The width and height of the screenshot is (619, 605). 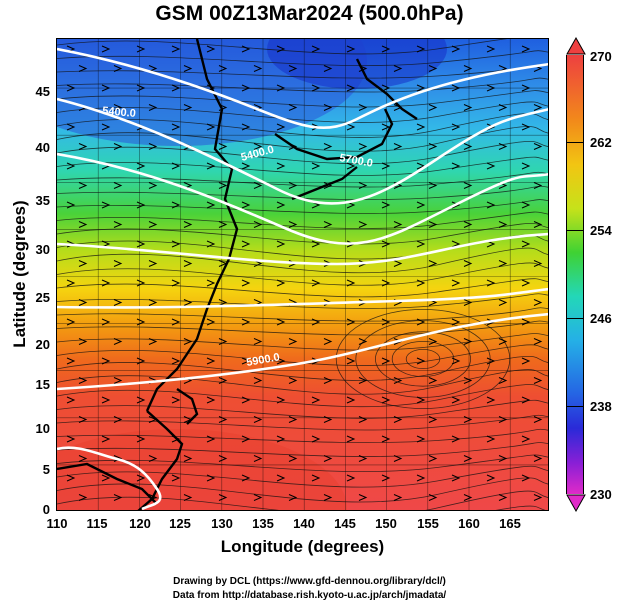 I want to click on y-tick-label: 20, so click(x=42, y=344).